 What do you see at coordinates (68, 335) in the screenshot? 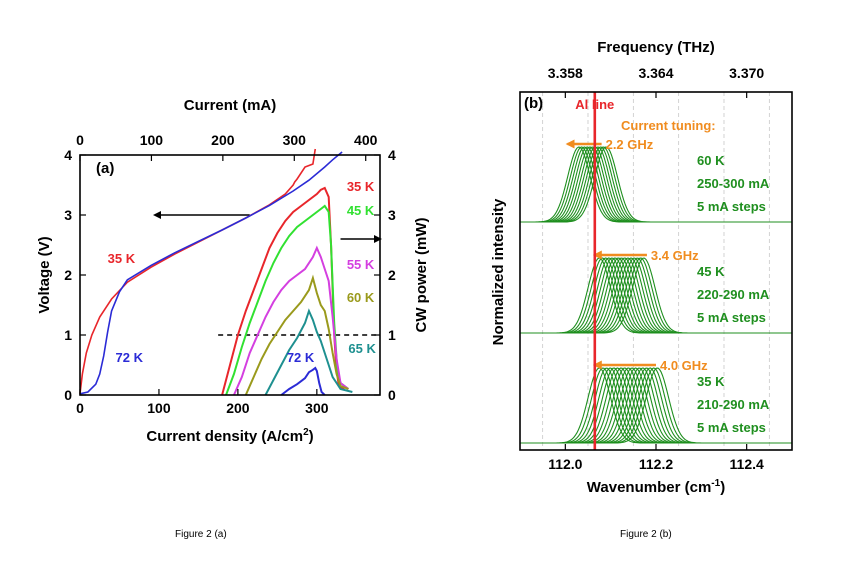
I see `panel-a-y-tick-label: 1` at bounding box center [68, 335].